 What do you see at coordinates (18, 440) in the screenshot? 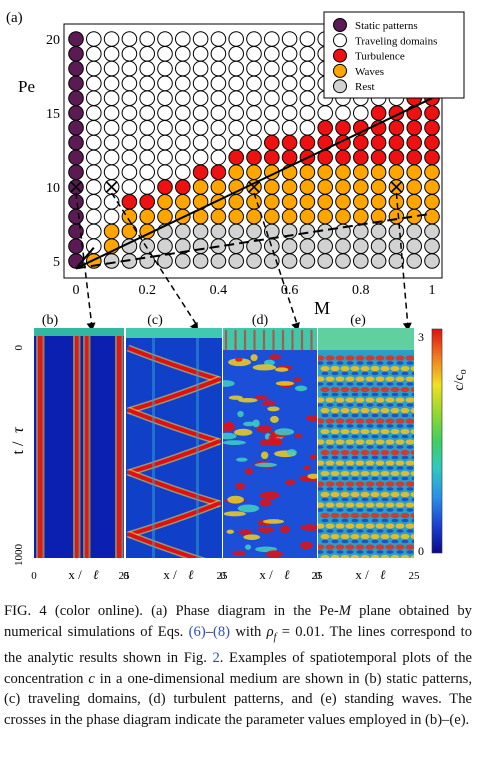
I see `time-axis-label: t / τ` at bounding box center [18, 440].